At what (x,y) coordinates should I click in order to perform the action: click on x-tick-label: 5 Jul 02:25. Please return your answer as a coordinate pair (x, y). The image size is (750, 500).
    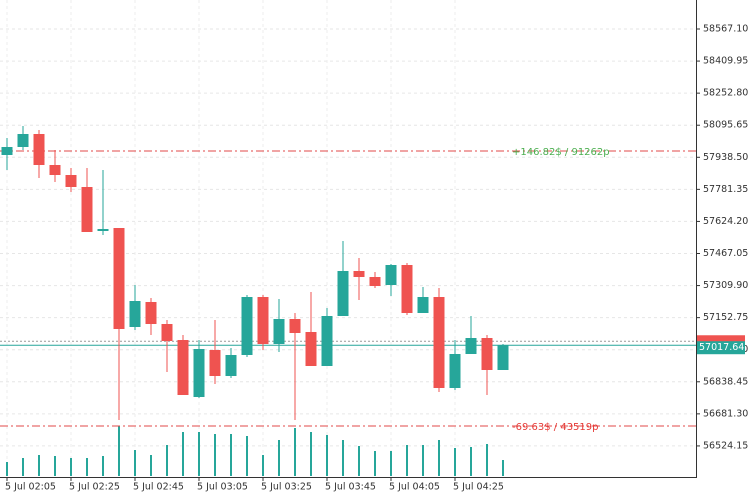
    Looking at the image, I should click on (94, 487).